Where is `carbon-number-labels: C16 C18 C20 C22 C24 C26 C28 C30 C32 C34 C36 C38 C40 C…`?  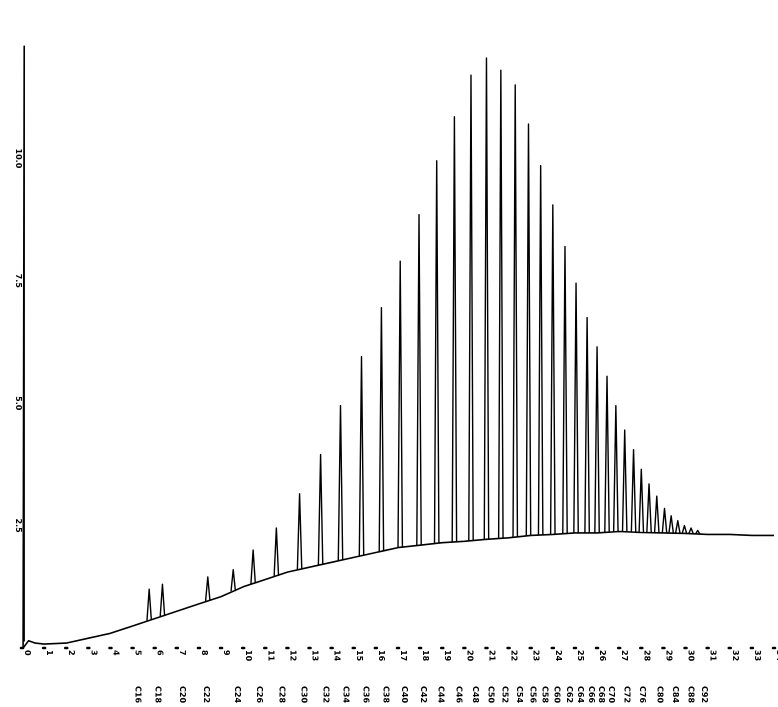
carbon-number-labels: C16 C18 C20 C22 C24 C26 C28 C30 C32 C34 C36 C38 C40 C… is located at coordinates (421, 694).